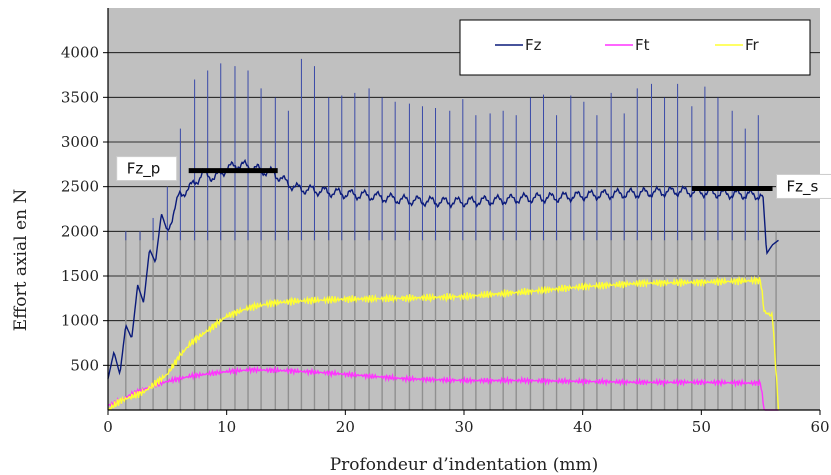 Image resolution: width=831 pixels, height=475 pixels. Describe the element at coordinates (443, 388) in the screenshot. I see `series-line-Ft` at that location.